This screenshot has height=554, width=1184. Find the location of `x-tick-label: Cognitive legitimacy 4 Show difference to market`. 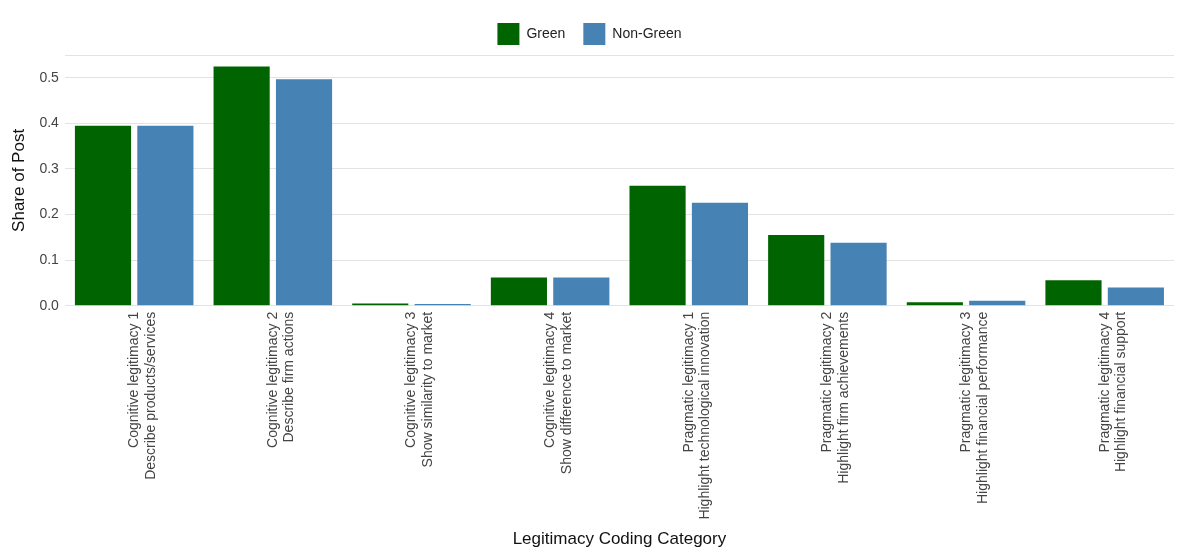

x-tick-label: Cognitive legitimacy 4 Show difference to market is located at coordinates (557, 393).